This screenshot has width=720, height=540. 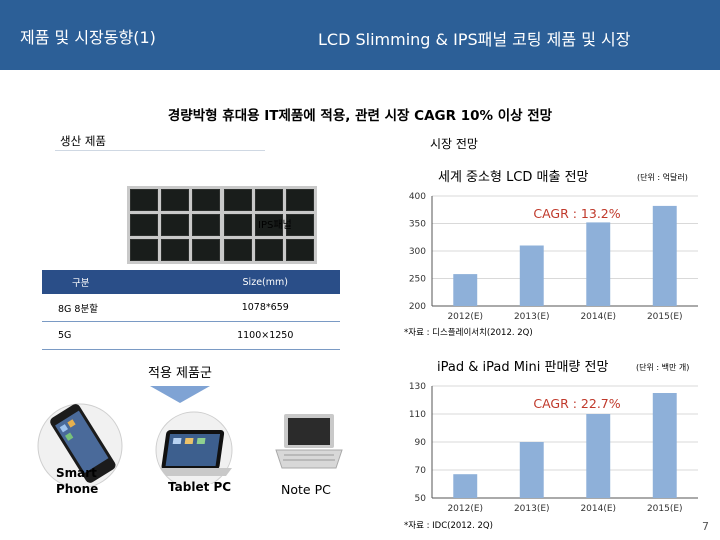 I want to click on table-row: 5G 1100×1250, so click(x=191, y=335).